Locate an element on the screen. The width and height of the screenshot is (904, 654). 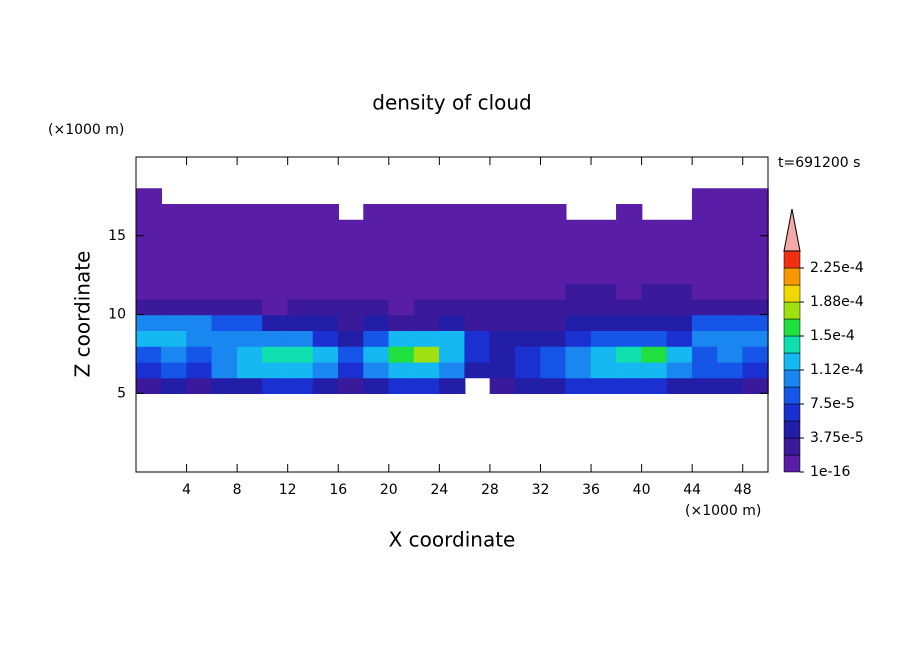
y-tick-label: 10 is located at coordinates (117, 315).